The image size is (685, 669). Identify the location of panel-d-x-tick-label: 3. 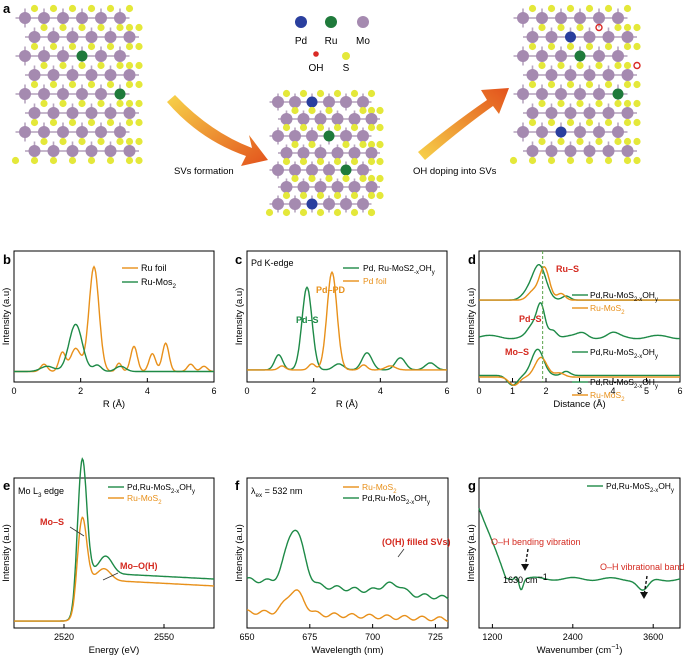
(579, 391).